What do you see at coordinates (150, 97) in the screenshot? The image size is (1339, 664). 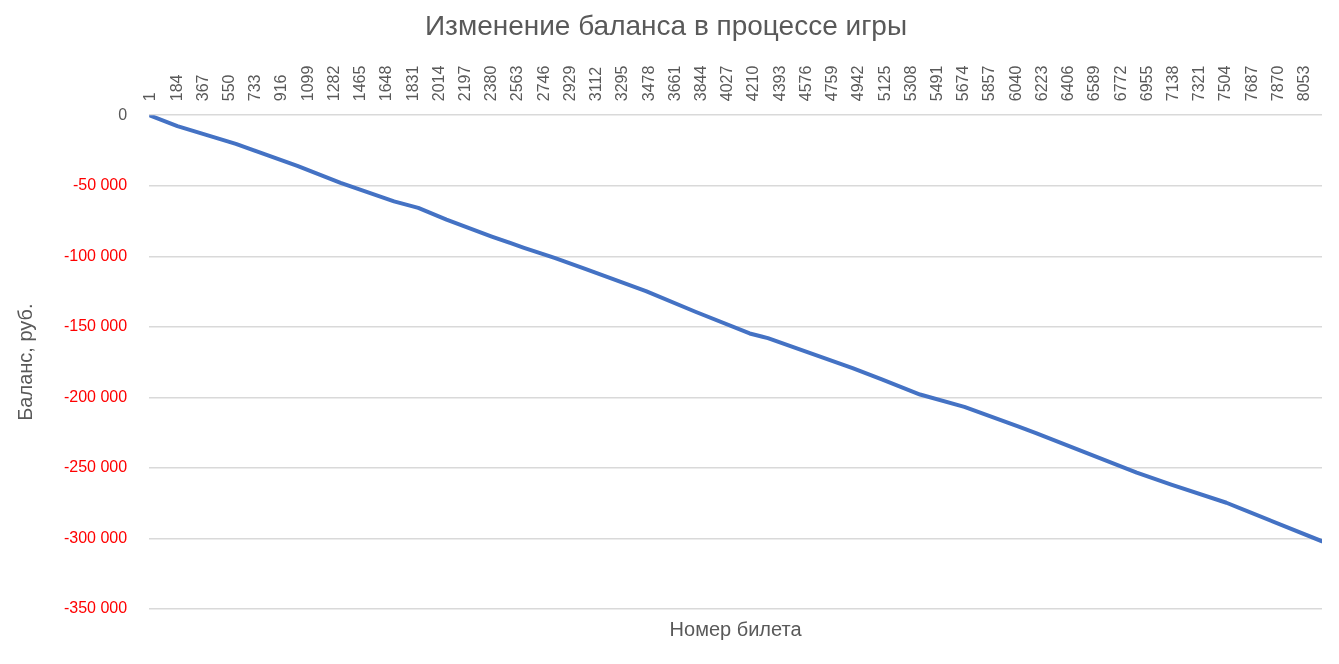 I see `x-tick-label: 1` at bounding box center [150, 97].